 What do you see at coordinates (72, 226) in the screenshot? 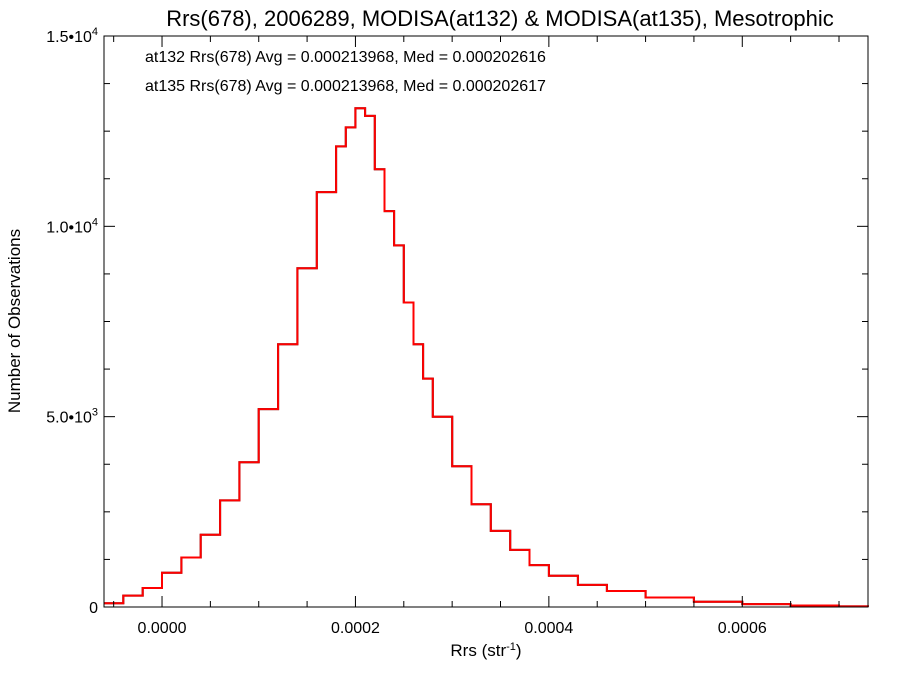
I see `y-tick-label: 1.0•104` at bounding box center [72, 226].